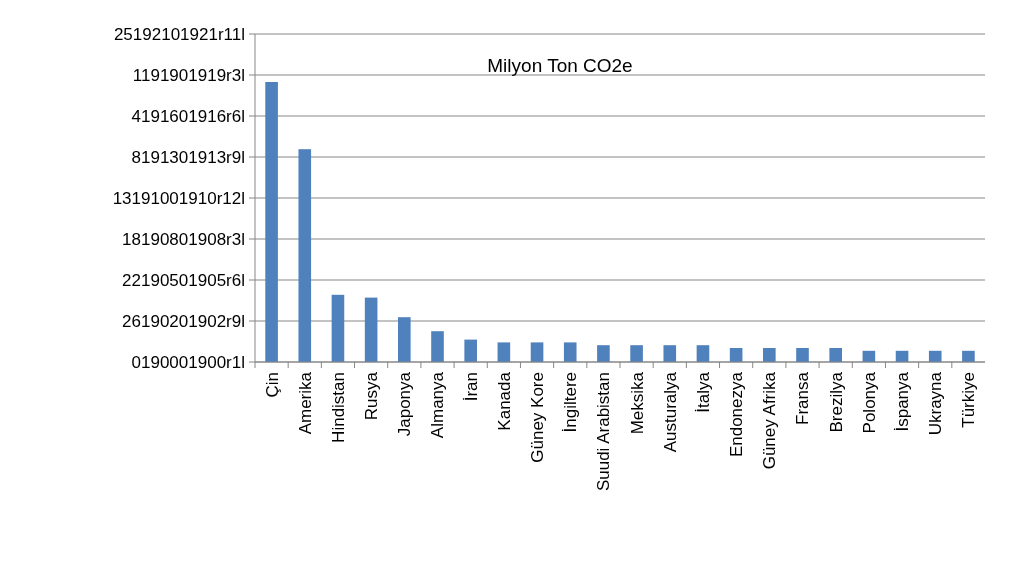  I want to click on text: 18190801908r3l, so click(183, 239).